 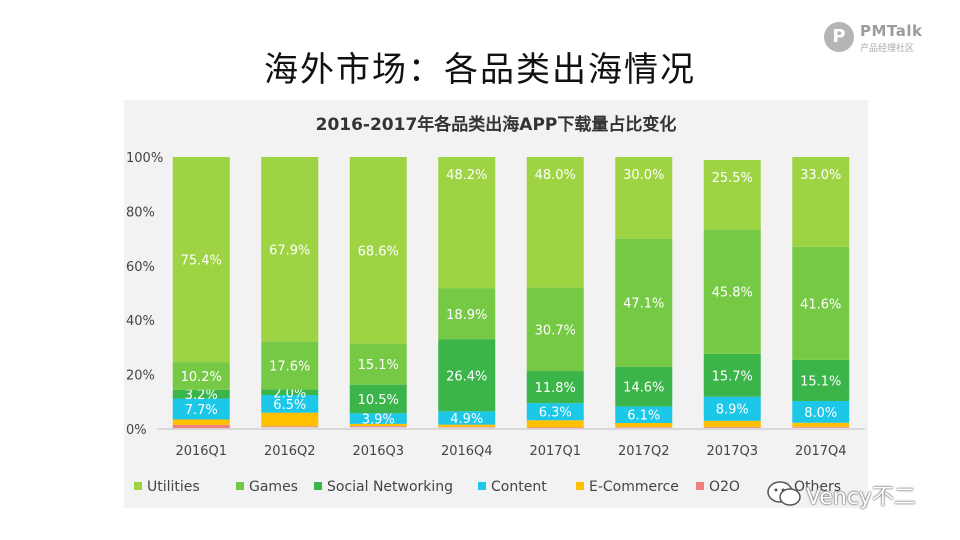 What do you see at coordinates (378, 250) in the screenshot?
I see `bar-utilities-2016q3` at bounding box center [378, 250].